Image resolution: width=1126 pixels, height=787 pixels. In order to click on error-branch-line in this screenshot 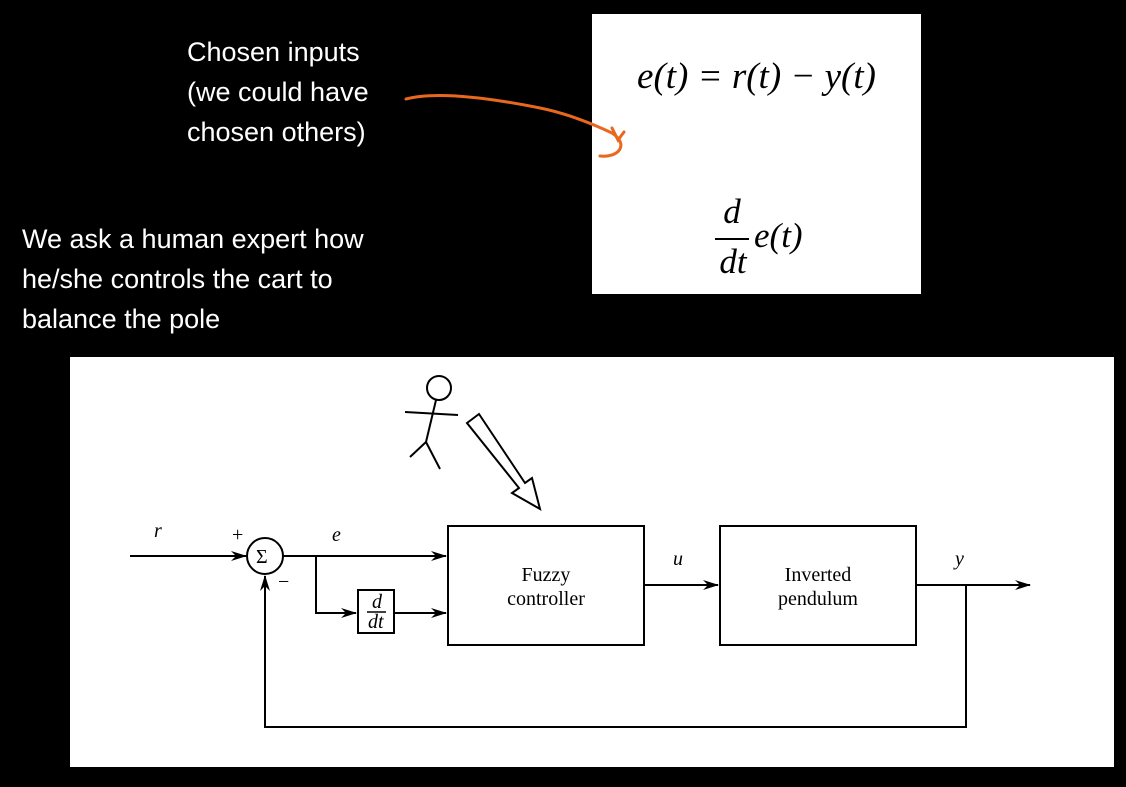, I will do `click(336, 587)`.